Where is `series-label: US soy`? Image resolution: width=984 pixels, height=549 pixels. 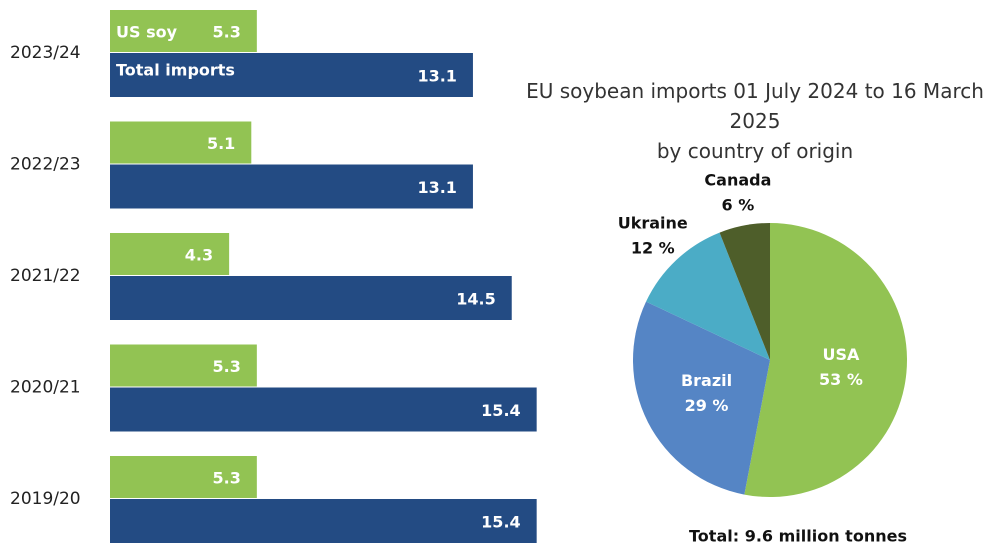 series-label: US soy is located at coordinates (147, 32).